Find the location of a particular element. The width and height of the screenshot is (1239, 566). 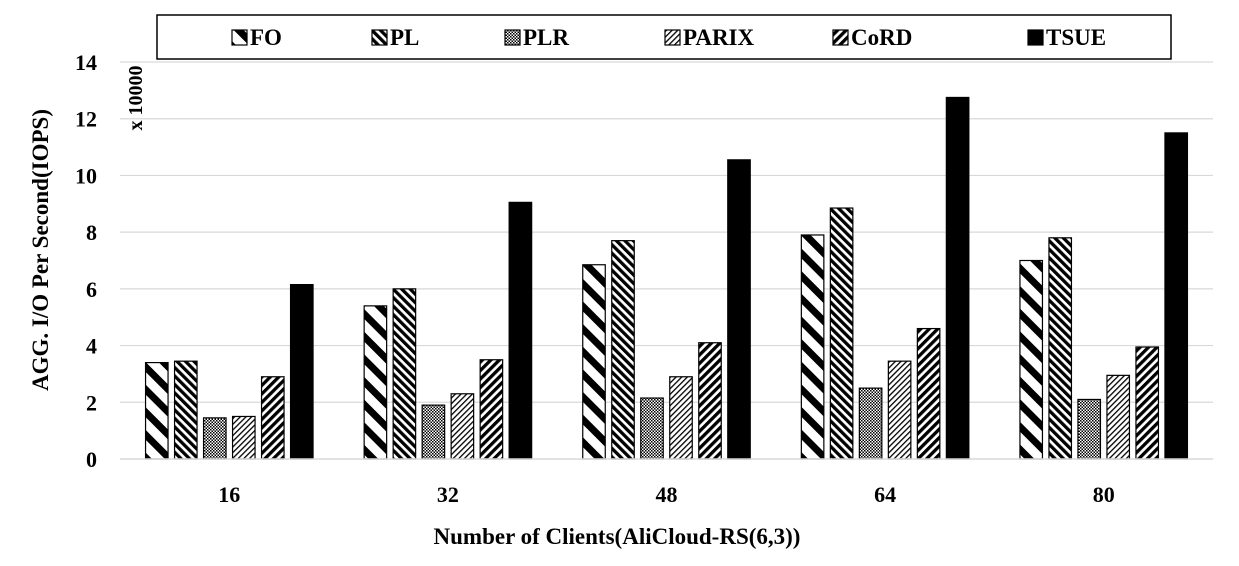

x-tick-label: 64 is located at coordinates (885, 494).